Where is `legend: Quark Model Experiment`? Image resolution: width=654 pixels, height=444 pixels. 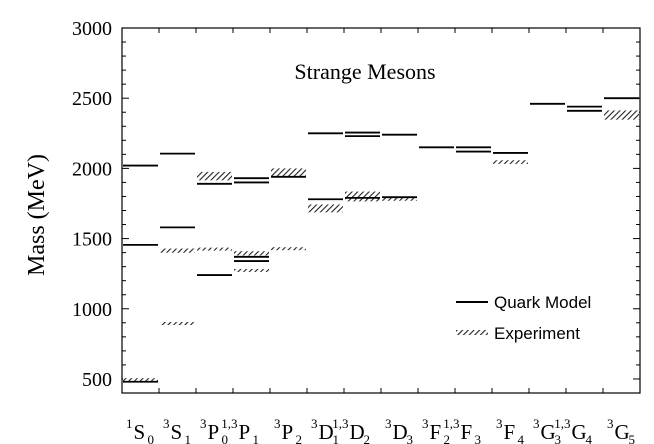
legend: Quark Model Experiment is located at coordinates (523, 318).